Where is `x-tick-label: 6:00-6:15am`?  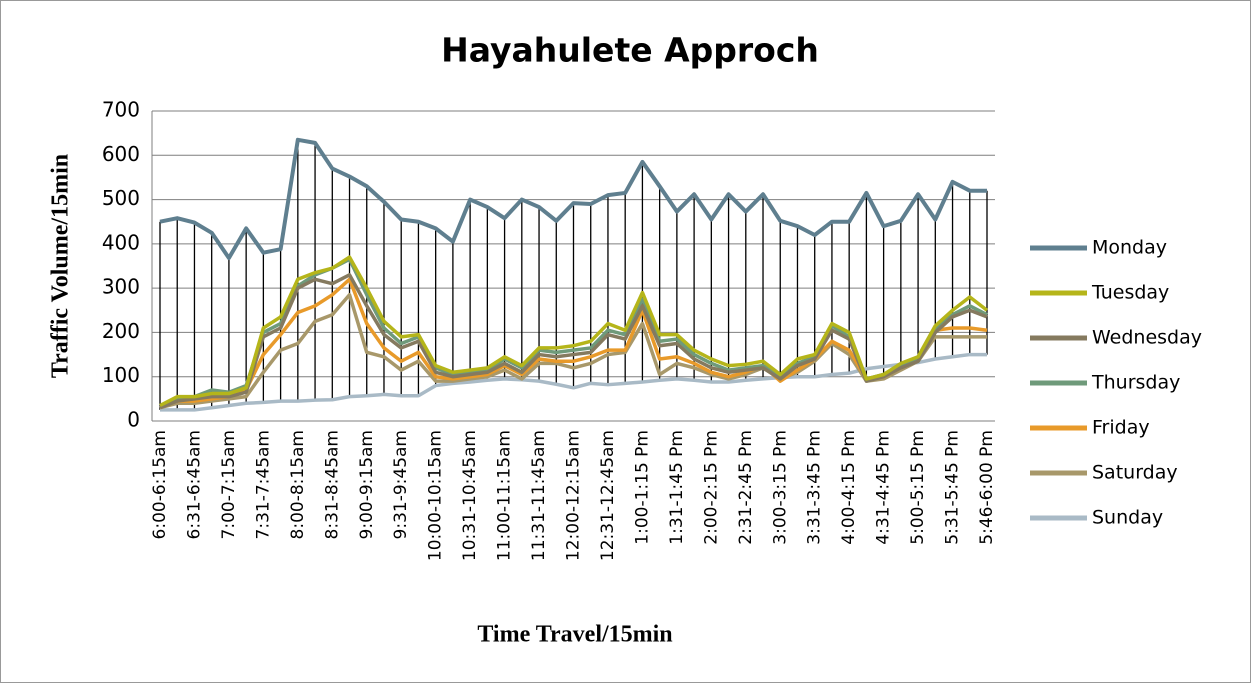
x-tick-label: 6:00-6:15am is located at coordinates (160, 484).